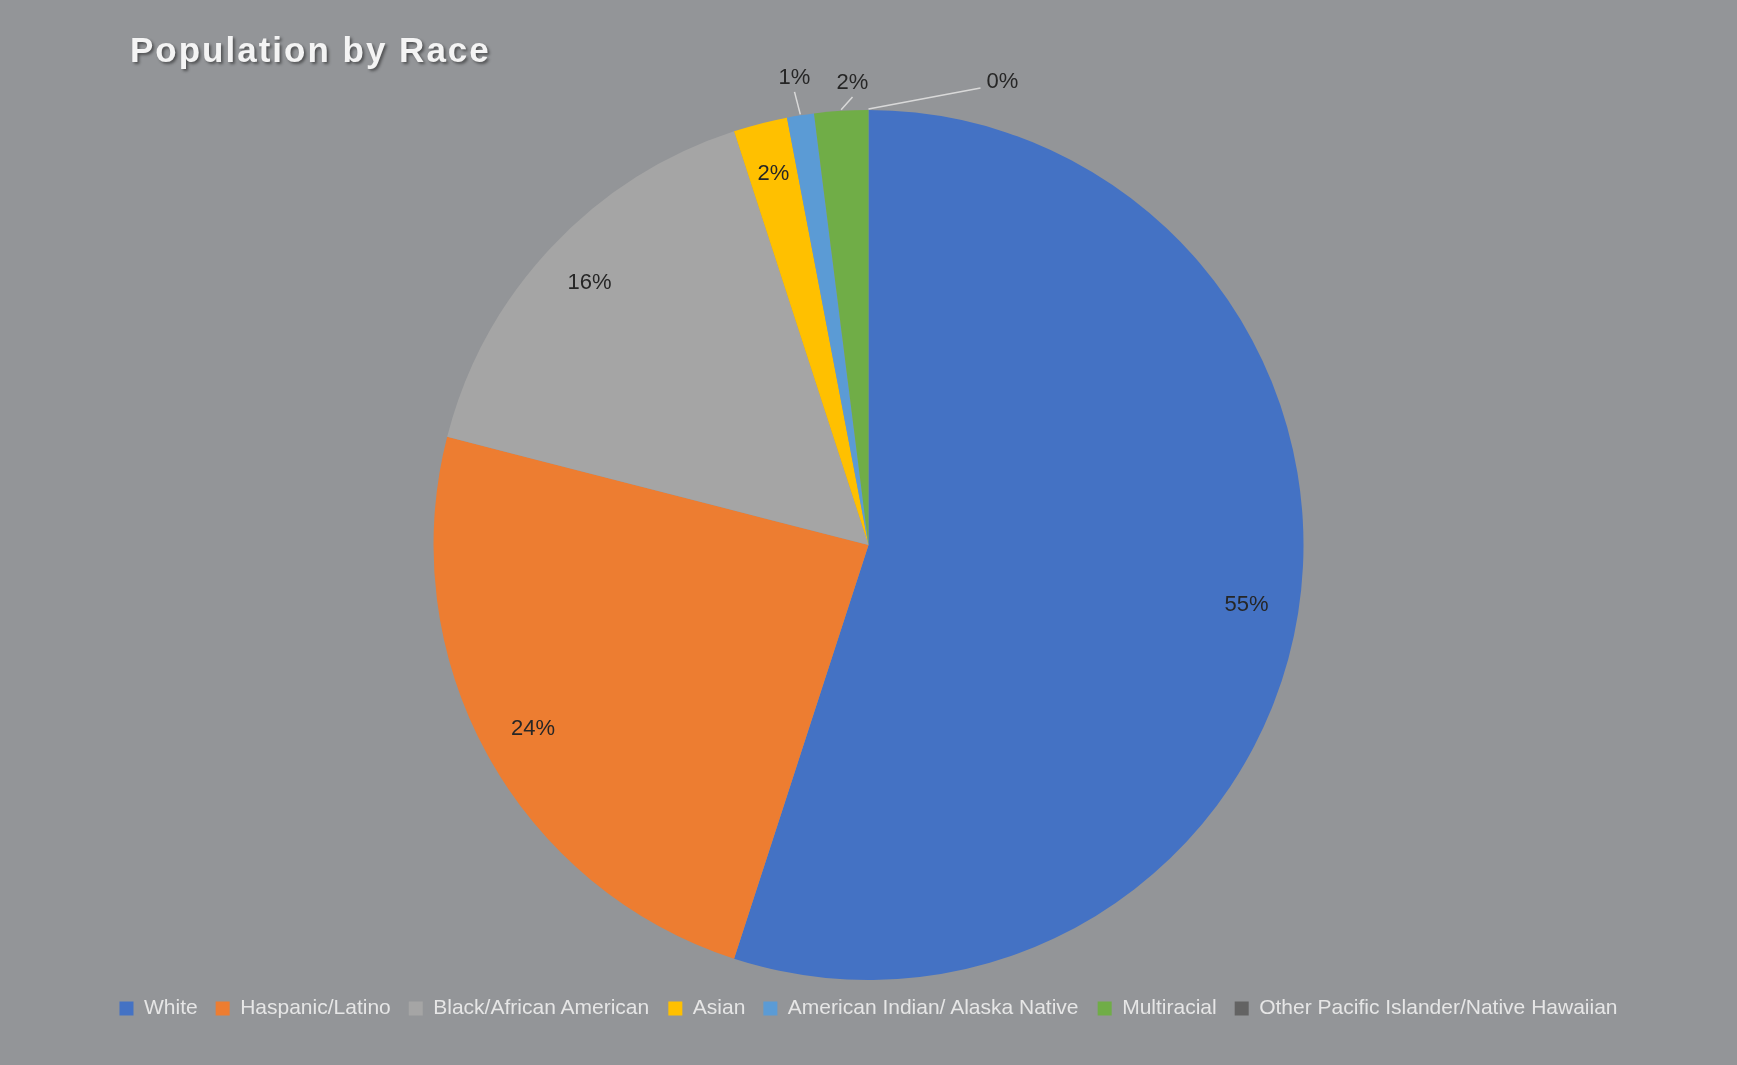  Describe the element at coordinates (1169, 1007) in the screenshot. I see `legend-label: Multiracial` at that location.